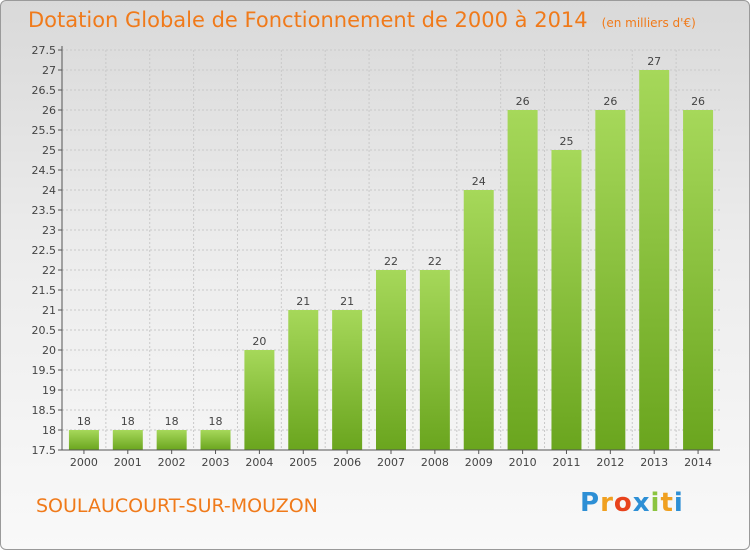 Image resolution: width=750 pixels, height=550 pixels. I want to click on y-tick-label: 20, so click(49, 350).